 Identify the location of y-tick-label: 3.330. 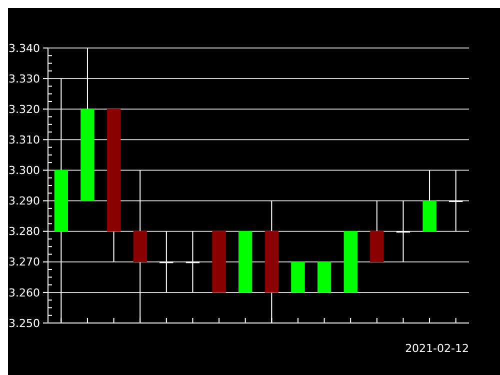
(24, 79).